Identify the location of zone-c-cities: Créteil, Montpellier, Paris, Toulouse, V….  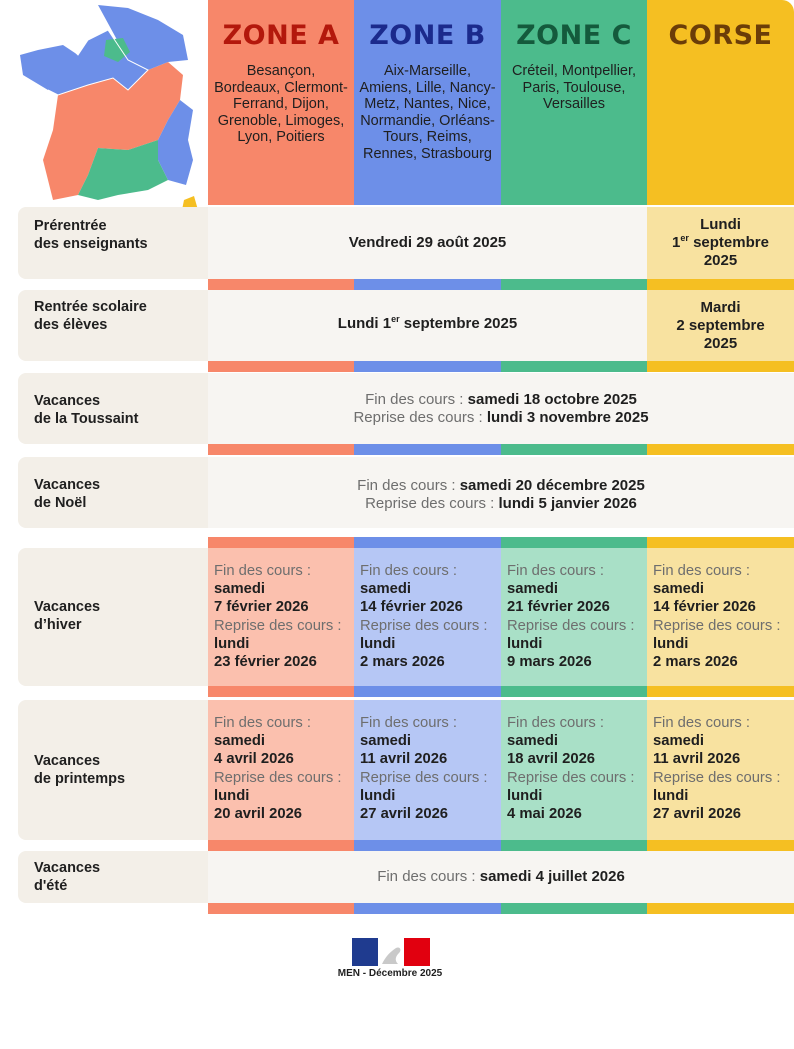
(574, 87).